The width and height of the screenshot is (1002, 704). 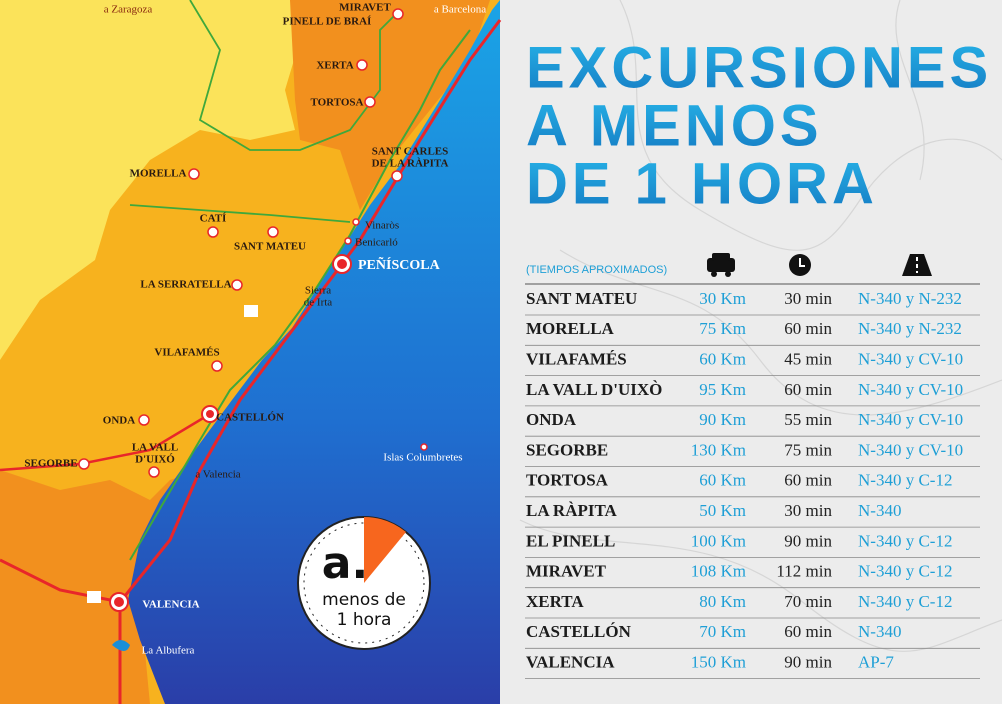 I want to click on map-label: MIRAVET, so click(x=365, y=8).